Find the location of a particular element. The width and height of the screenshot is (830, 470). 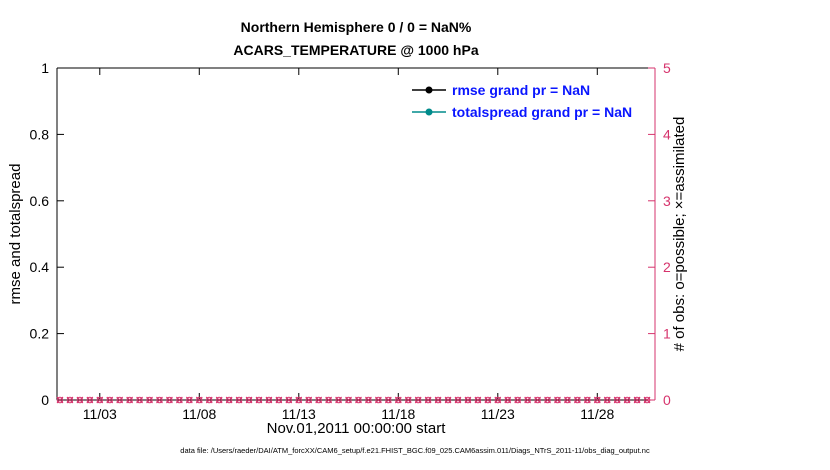

left-tick-label: 0.4 is located at coordinates (40, 267).